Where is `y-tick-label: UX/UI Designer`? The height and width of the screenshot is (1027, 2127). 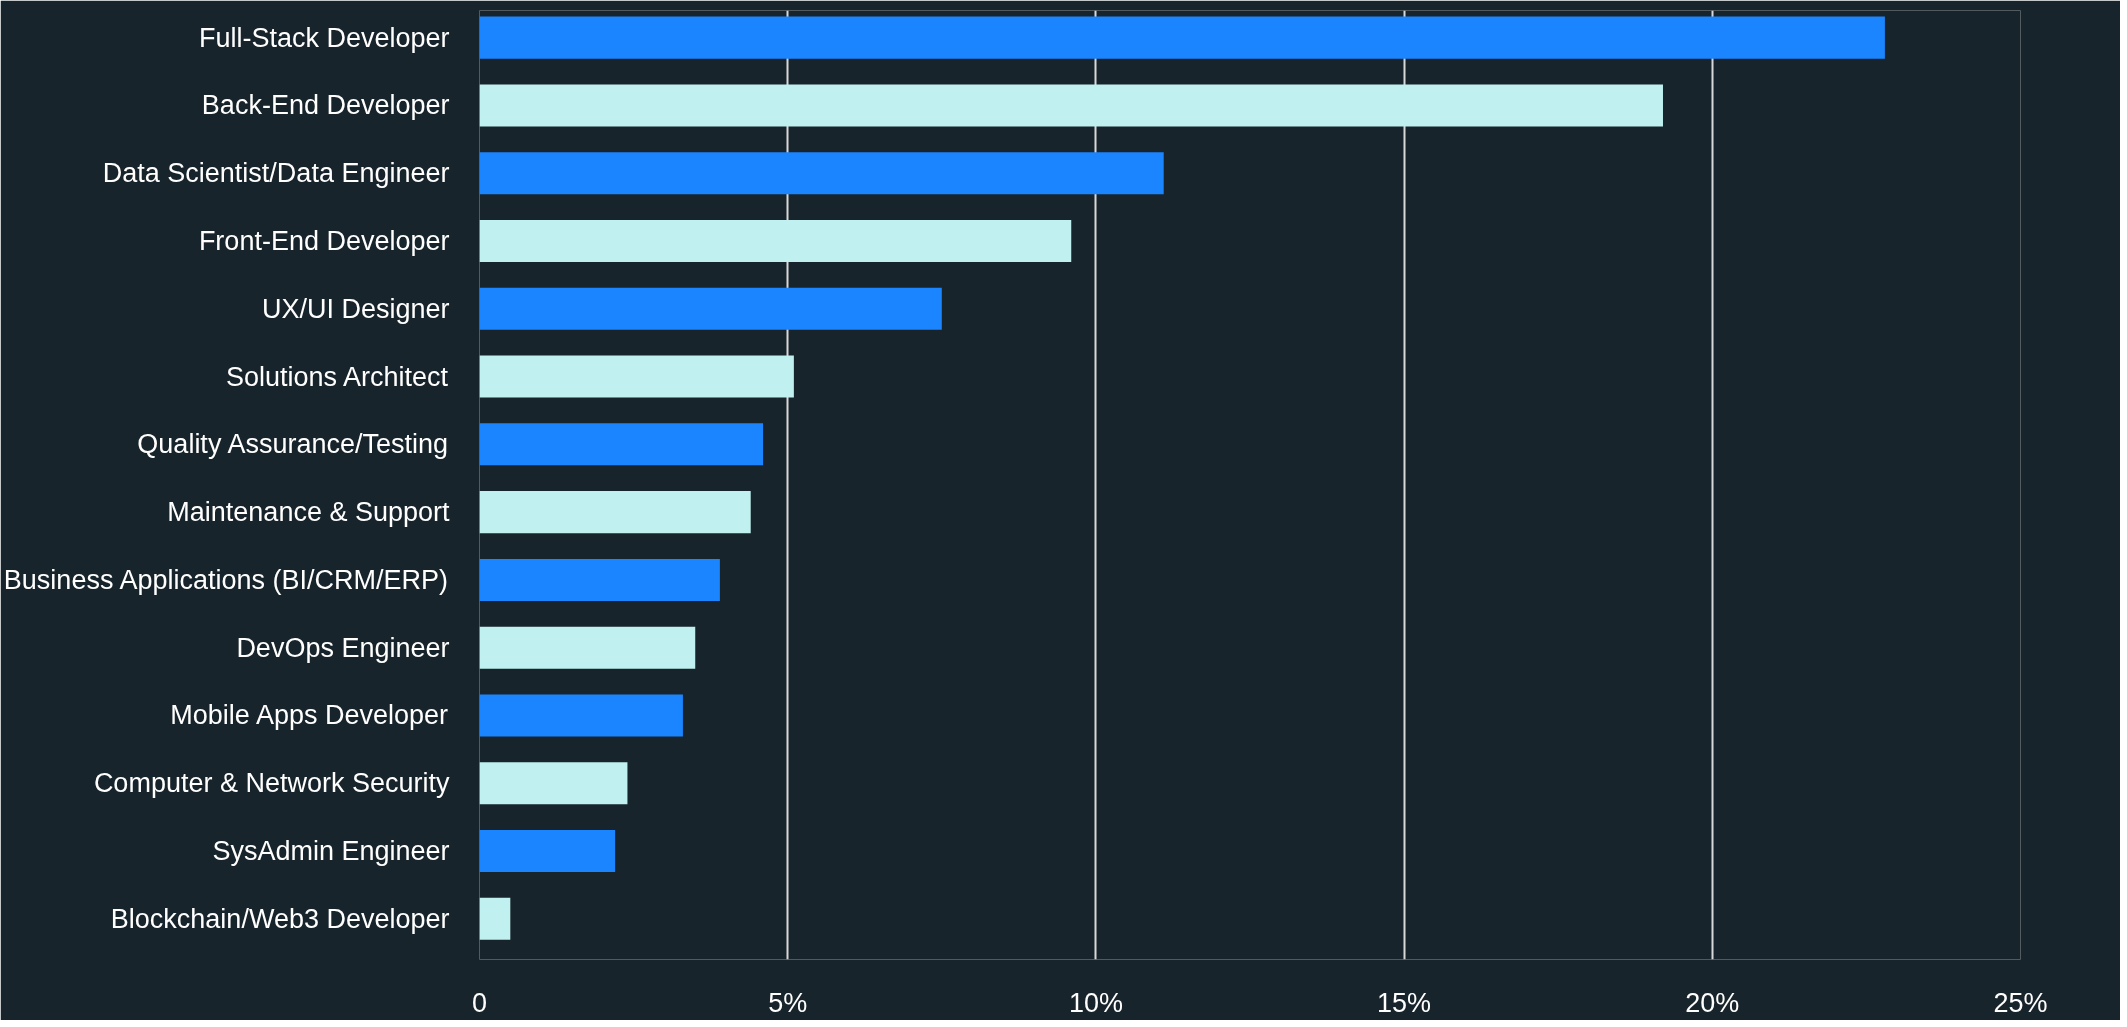 y-tick-label: UX/UI Designer is located at coordinates (355, 308).